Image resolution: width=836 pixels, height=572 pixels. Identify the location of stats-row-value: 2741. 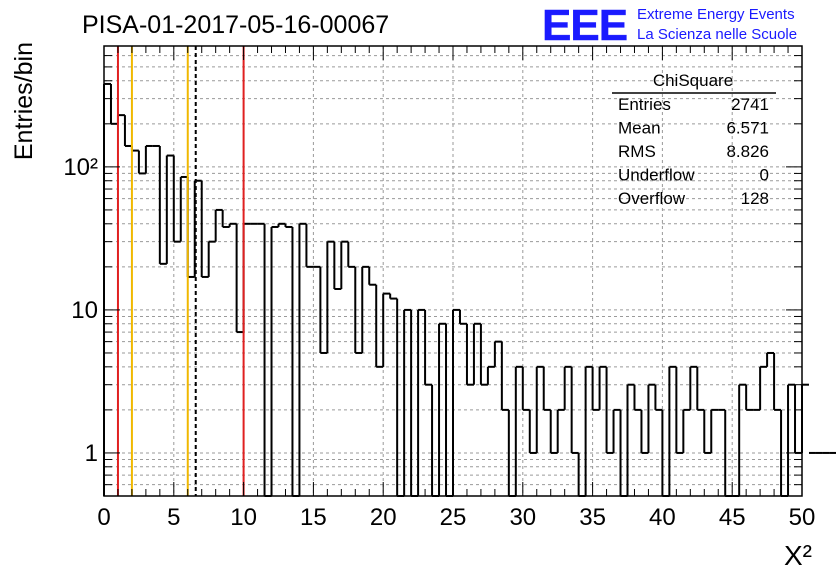
(750, 104).